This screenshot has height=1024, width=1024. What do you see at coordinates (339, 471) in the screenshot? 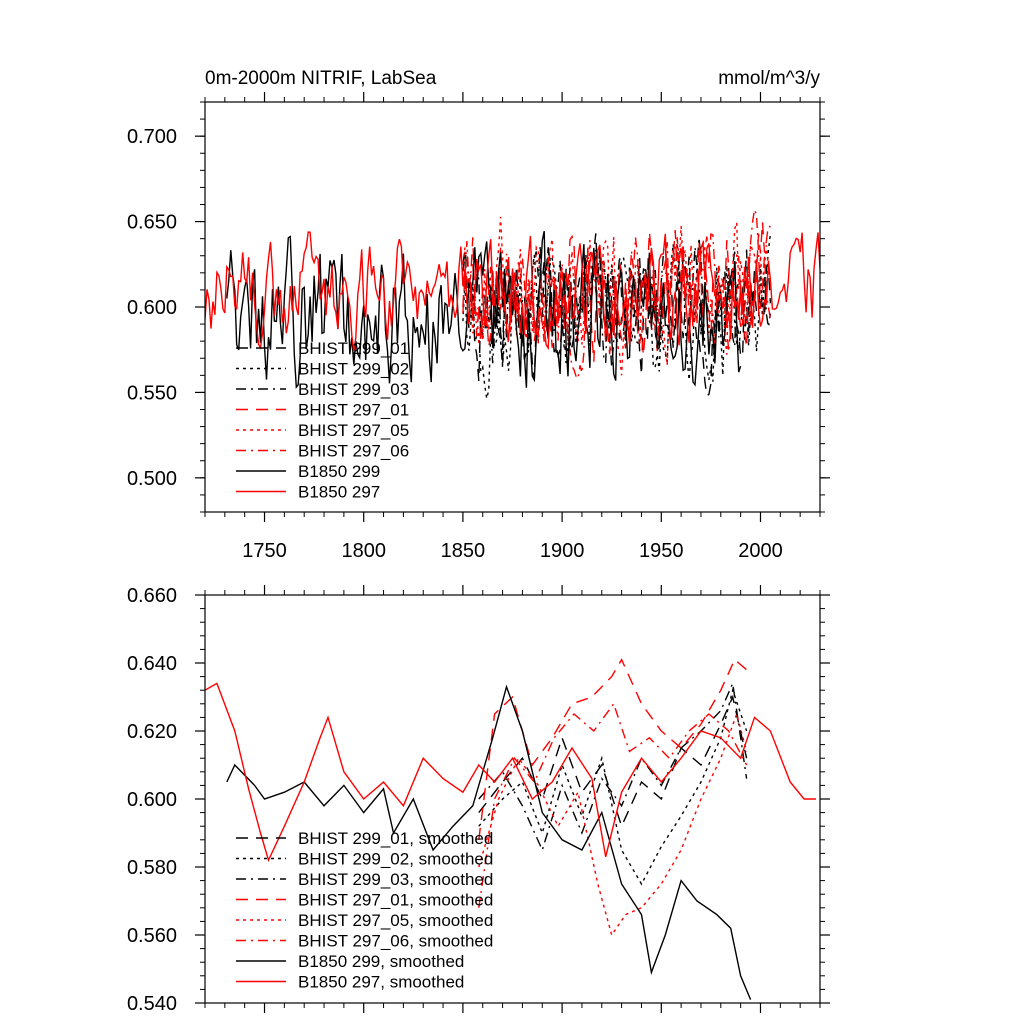
I see `legend-label: B1850 299` at bounding box center [339, 471].